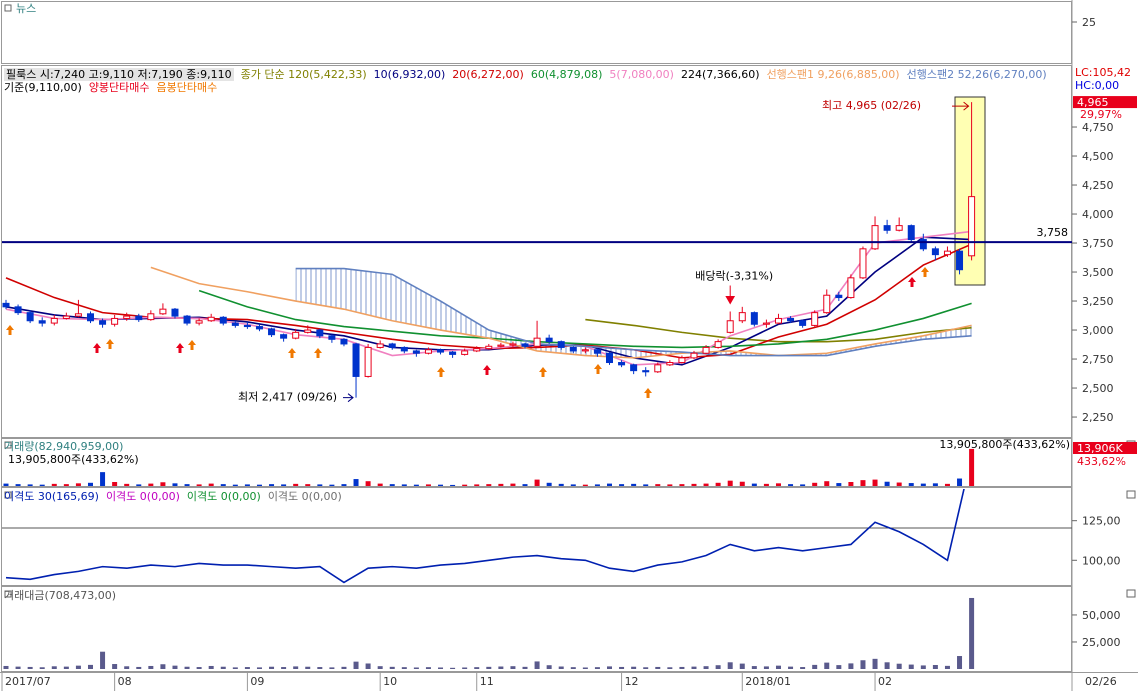  What do you see at coordinates (1098, 359) in the screenshot?
I see `y-tick-label: 2,750` at bounding box center [1098, 359].